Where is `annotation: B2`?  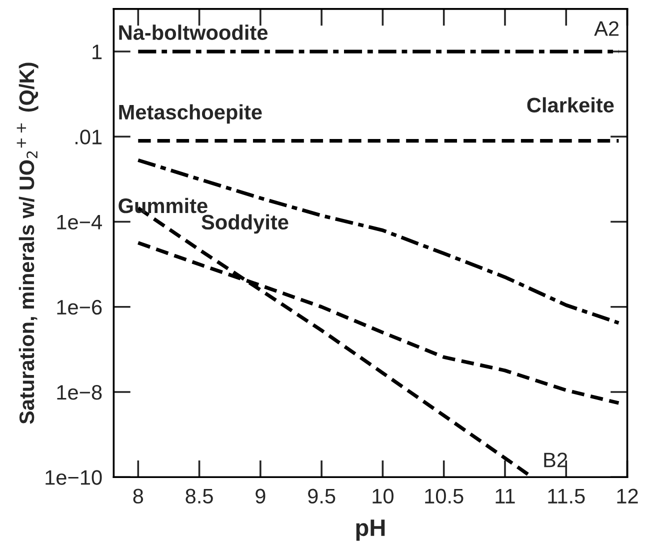
annotation: B2 is located at coordinates (555, 460).